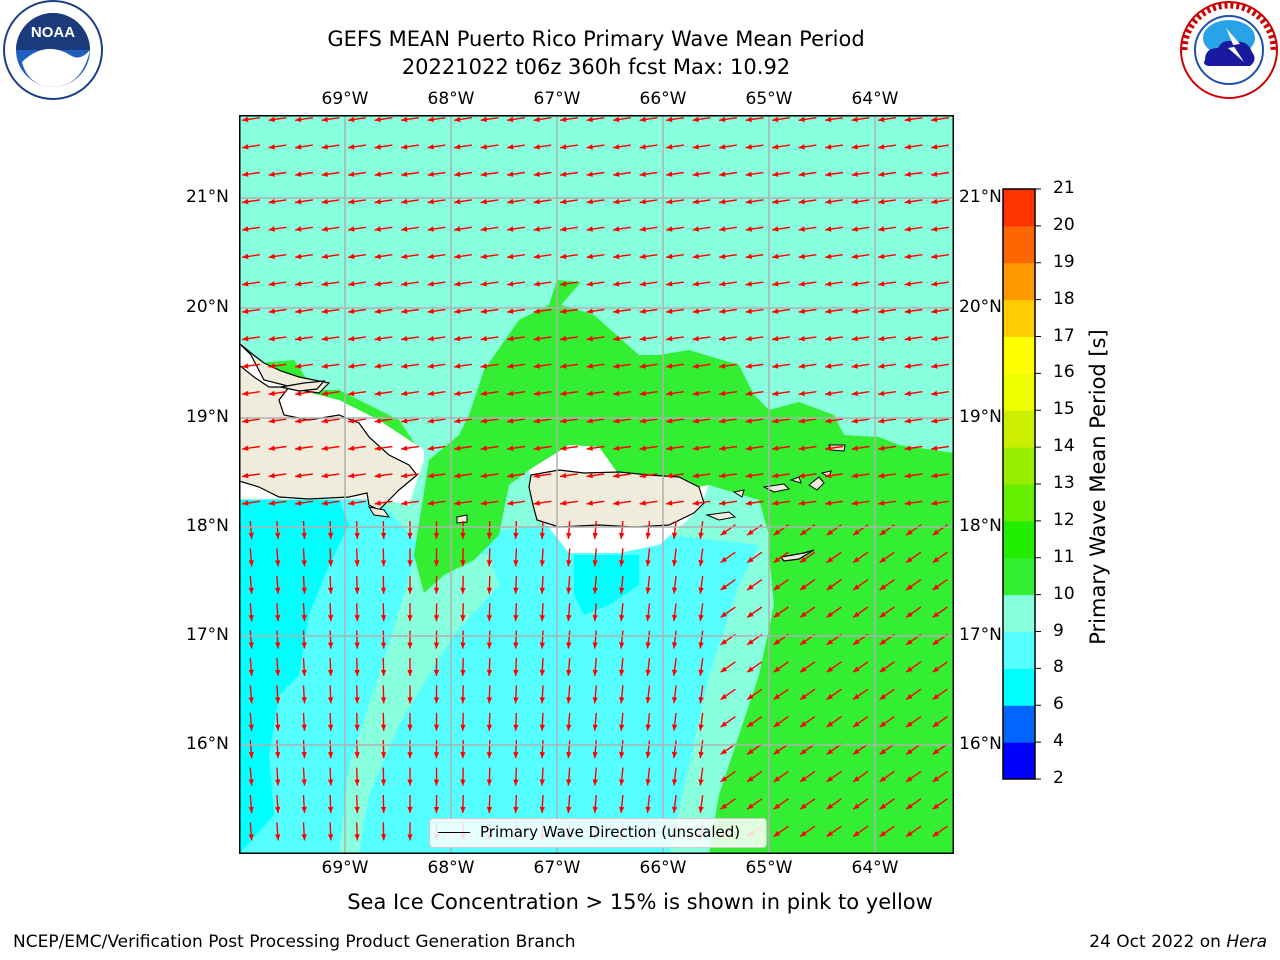  I want to click on colorbar-band, so click(1019, 244).